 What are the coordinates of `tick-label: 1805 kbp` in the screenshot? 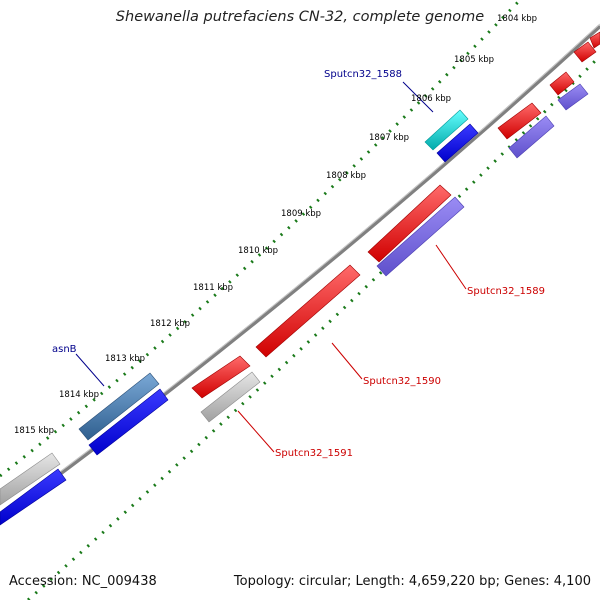 It's located at (474, 60).